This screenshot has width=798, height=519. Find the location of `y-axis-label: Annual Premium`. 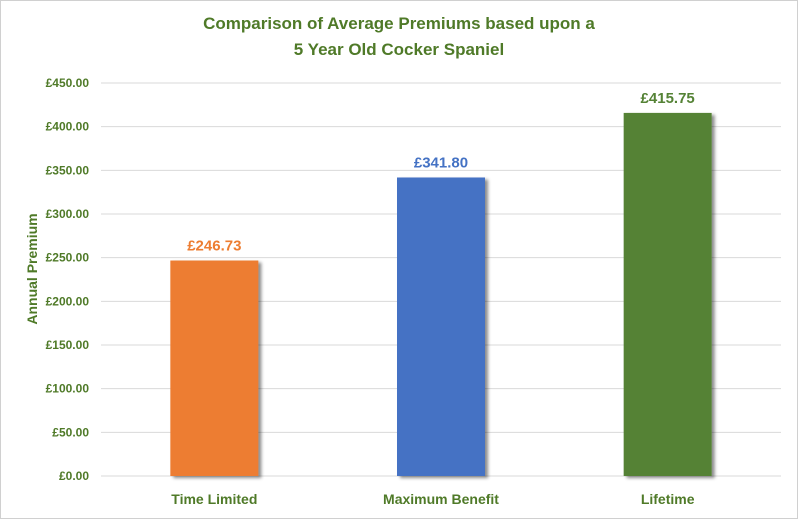

y-axis-label: Annual Premium is located at coordinates (32, 268).